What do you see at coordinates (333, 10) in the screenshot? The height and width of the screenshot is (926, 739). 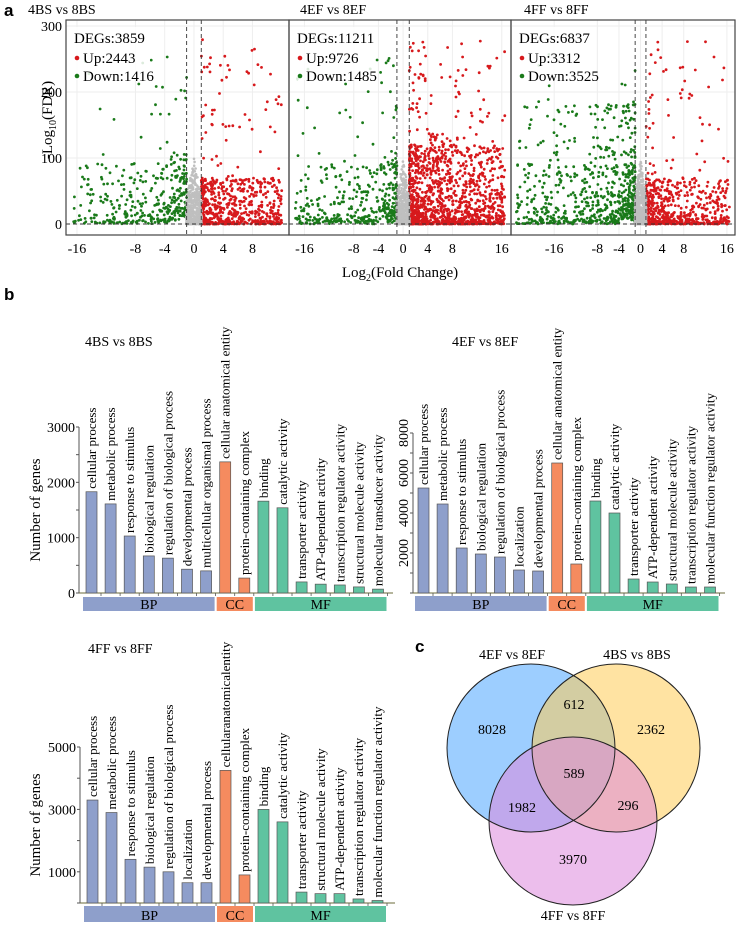 I see `volcano-title: 4EF vs 8EF` at bounding box center [333, 10].